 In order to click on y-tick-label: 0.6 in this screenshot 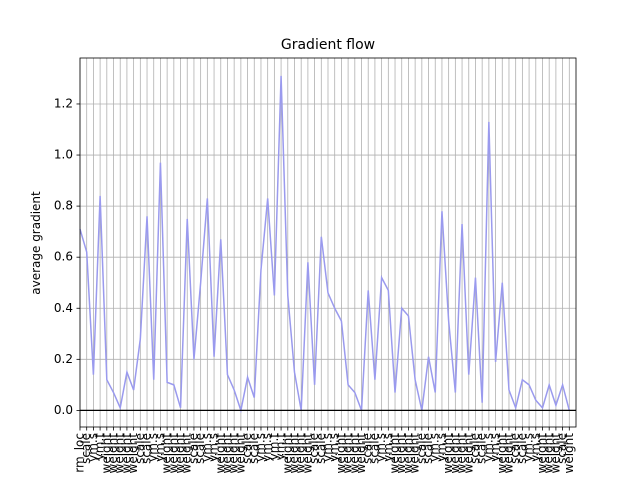, I will do `click(63, 257)`.